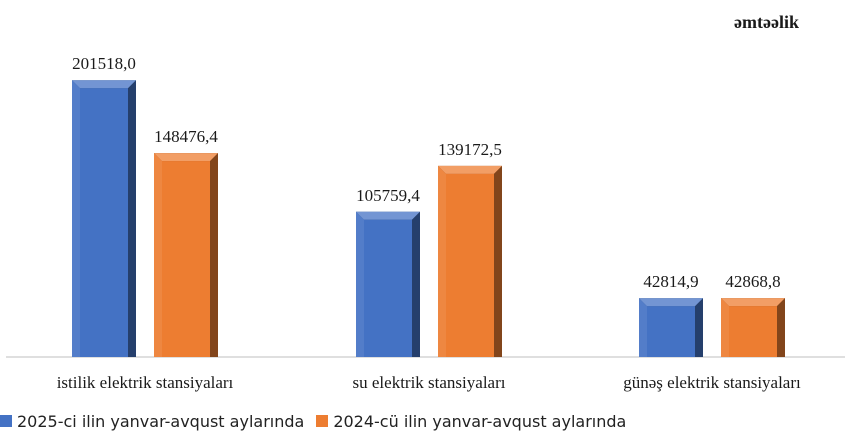 The image size is (845, 439). What do you see at coordinates (671, 302) in the screenshot?
I see `bar-bevel-top-c2s0` at bounding box center [671, 302].